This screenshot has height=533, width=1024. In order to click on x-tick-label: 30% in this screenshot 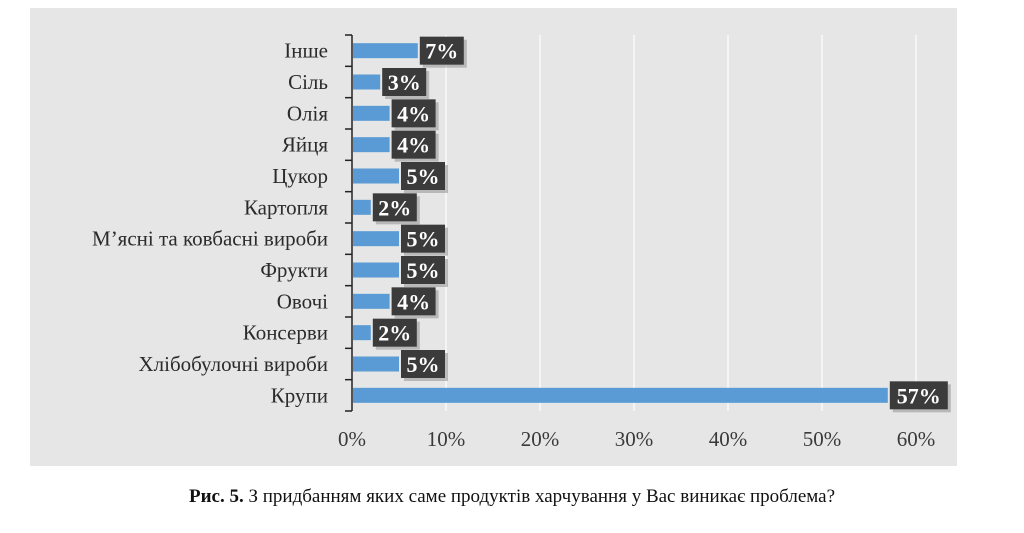, I will do `click(634, 439)`.